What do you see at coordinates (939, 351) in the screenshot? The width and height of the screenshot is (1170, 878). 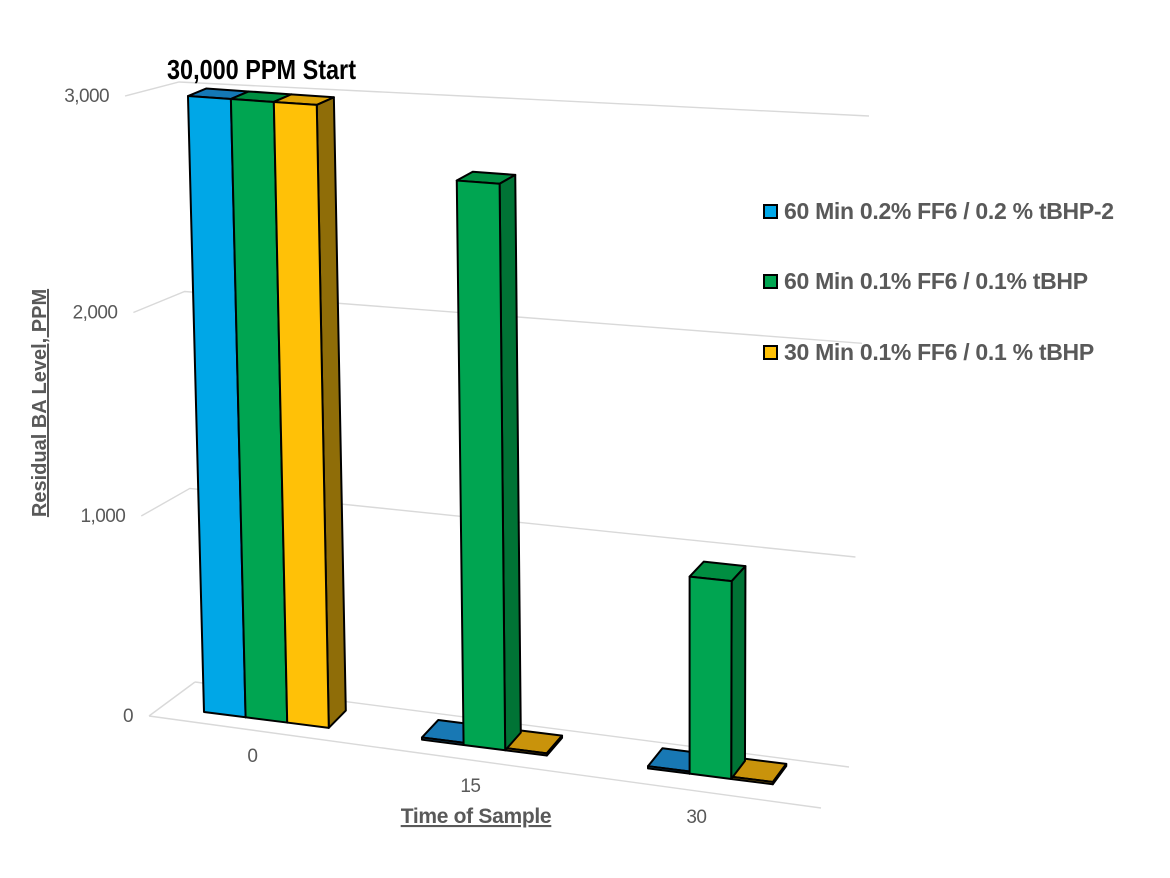 I see `legend-label: 30 Min 0.1% FF6 / 0.1 % tBHP` at bounding box center [939, 351].